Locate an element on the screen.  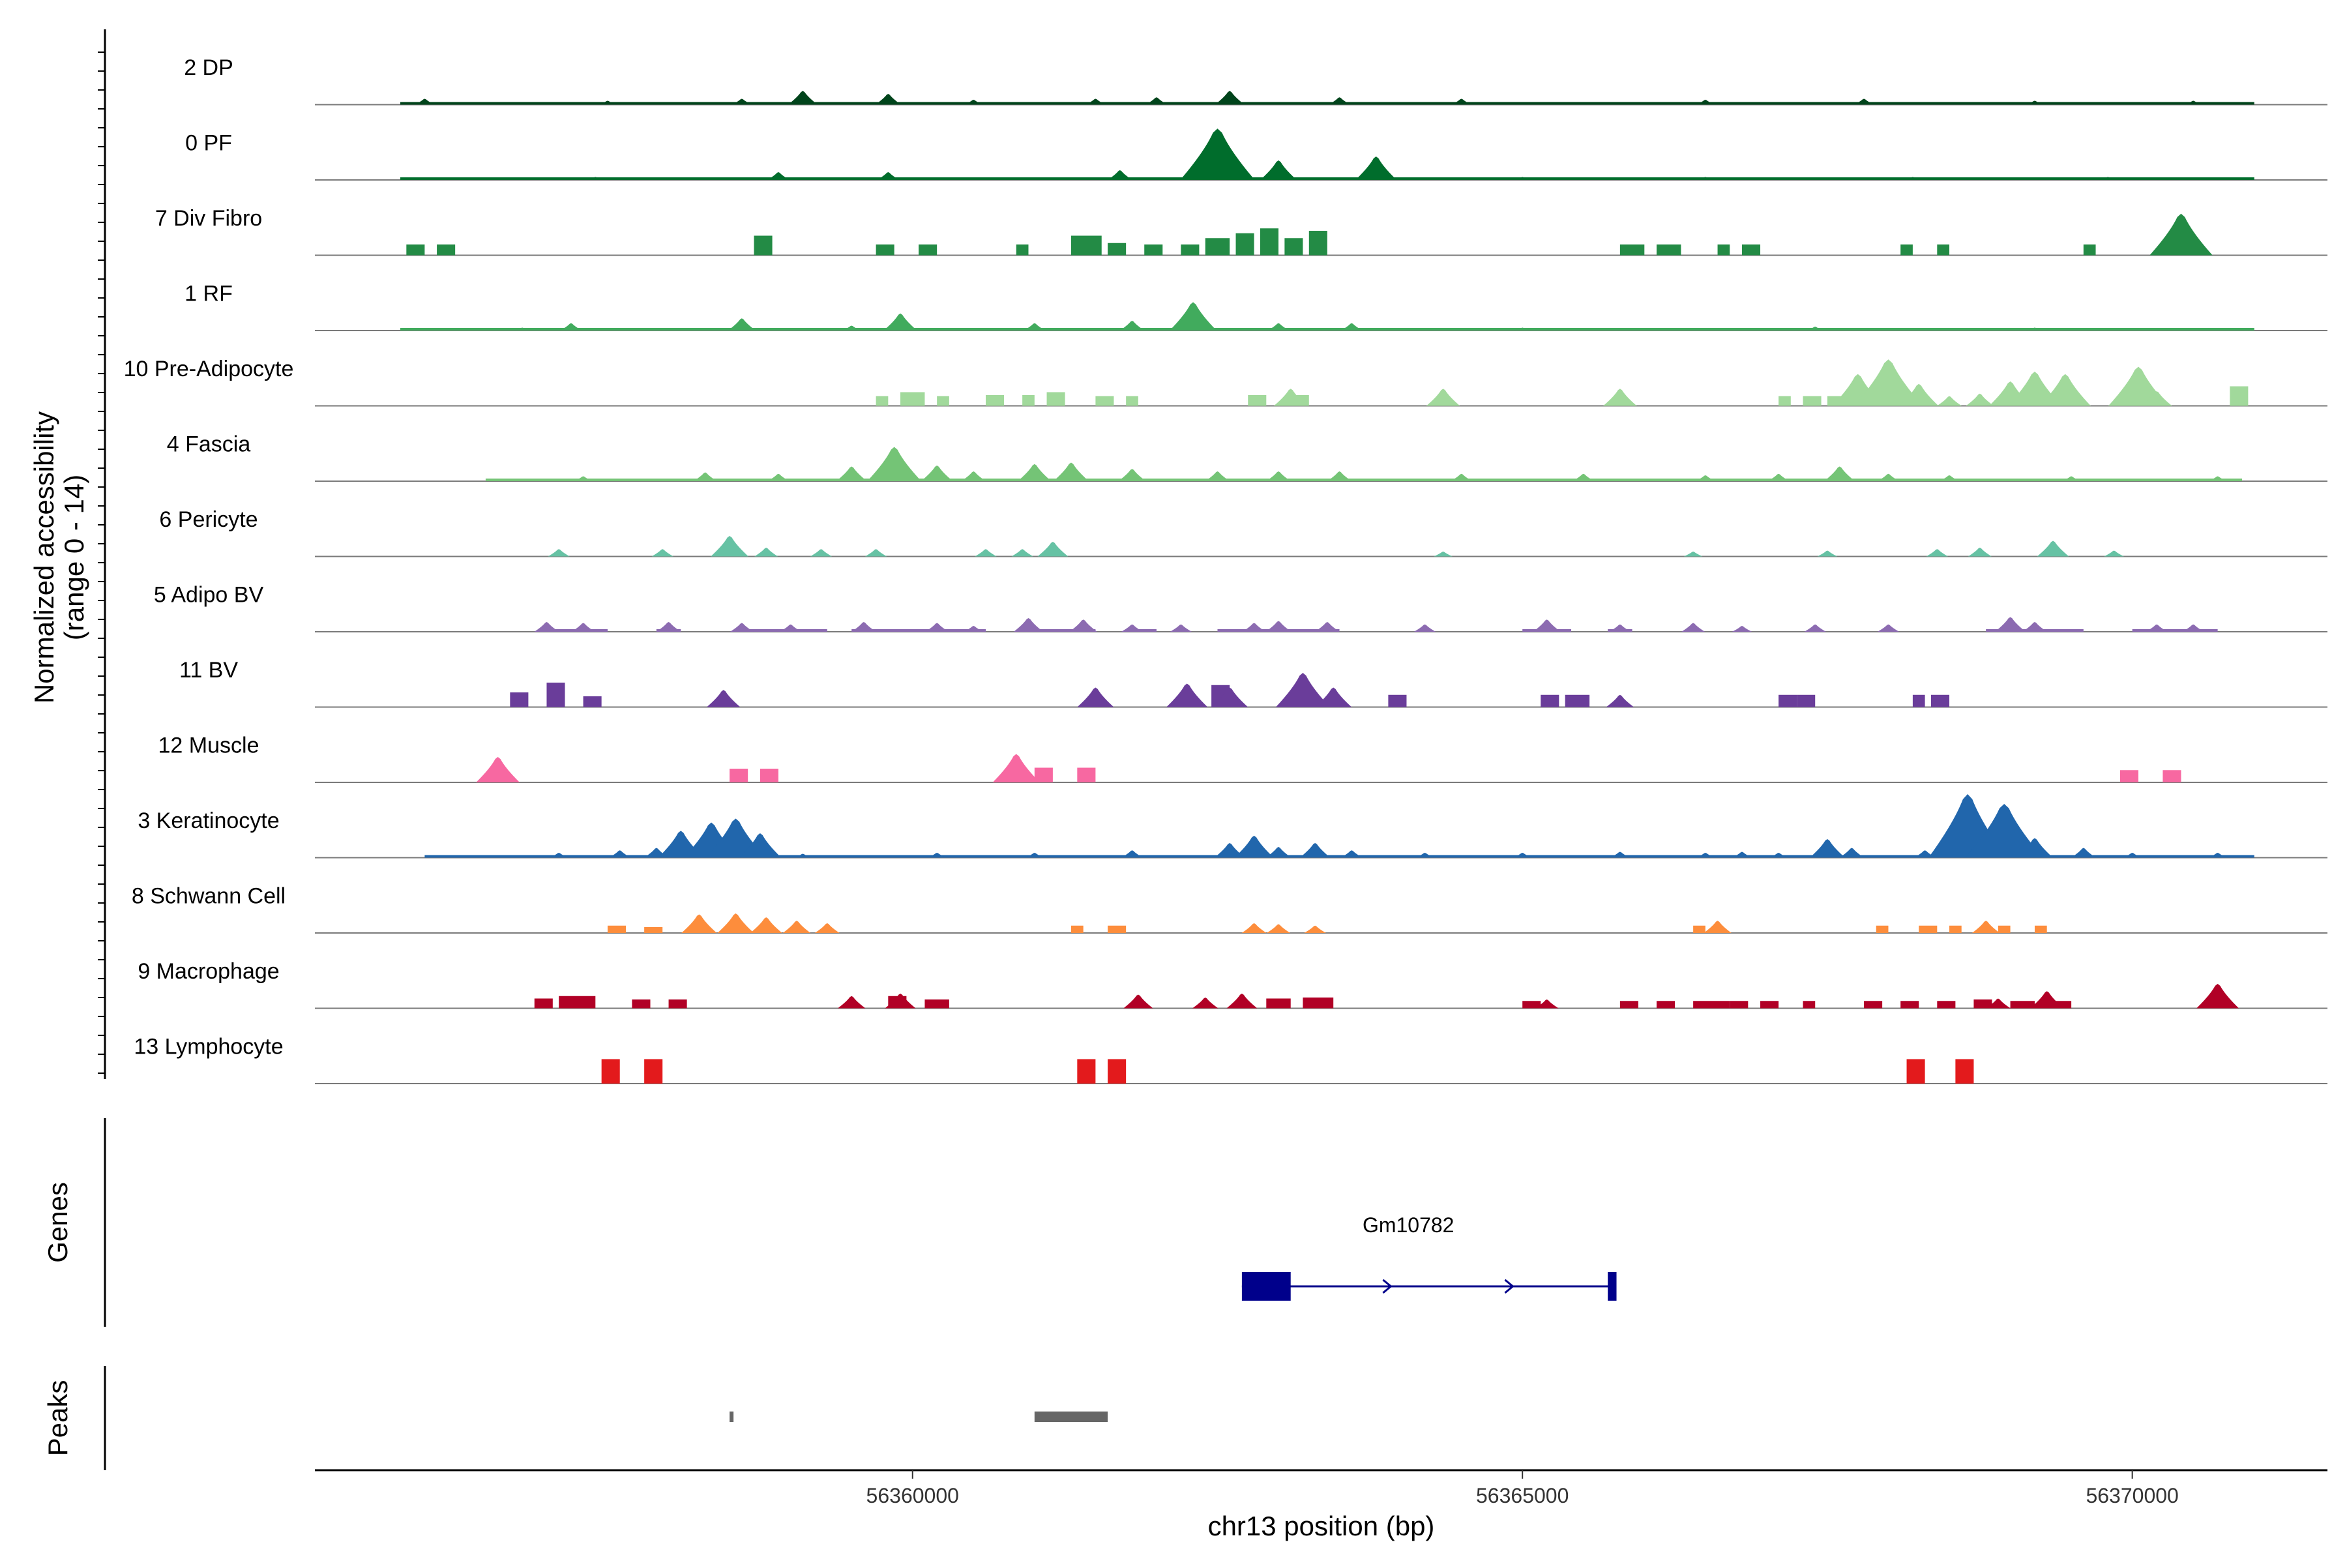
track-label: 11 BV is located at coordinates (208, 670).